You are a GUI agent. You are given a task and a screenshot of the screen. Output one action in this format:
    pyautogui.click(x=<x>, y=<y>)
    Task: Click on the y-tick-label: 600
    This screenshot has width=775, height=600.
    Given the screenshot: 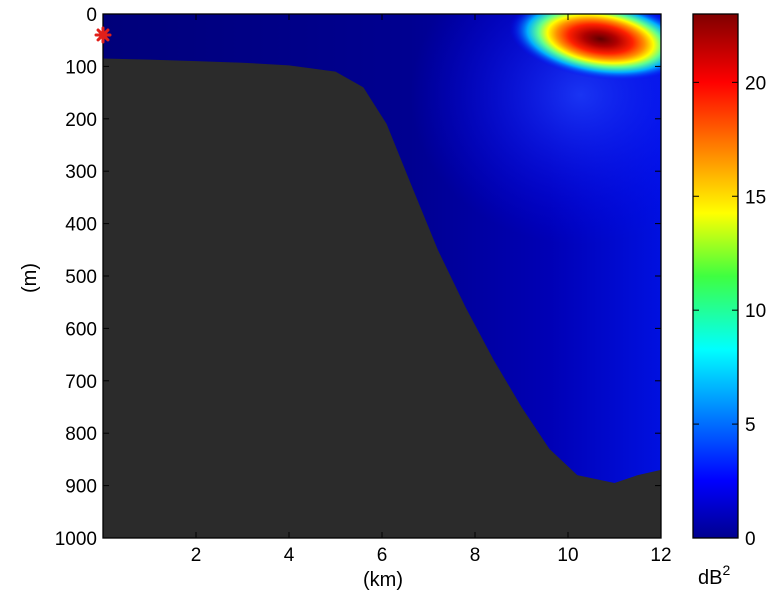 What is the action you would take?
    pyautogui.click(x=81, y=329)
    